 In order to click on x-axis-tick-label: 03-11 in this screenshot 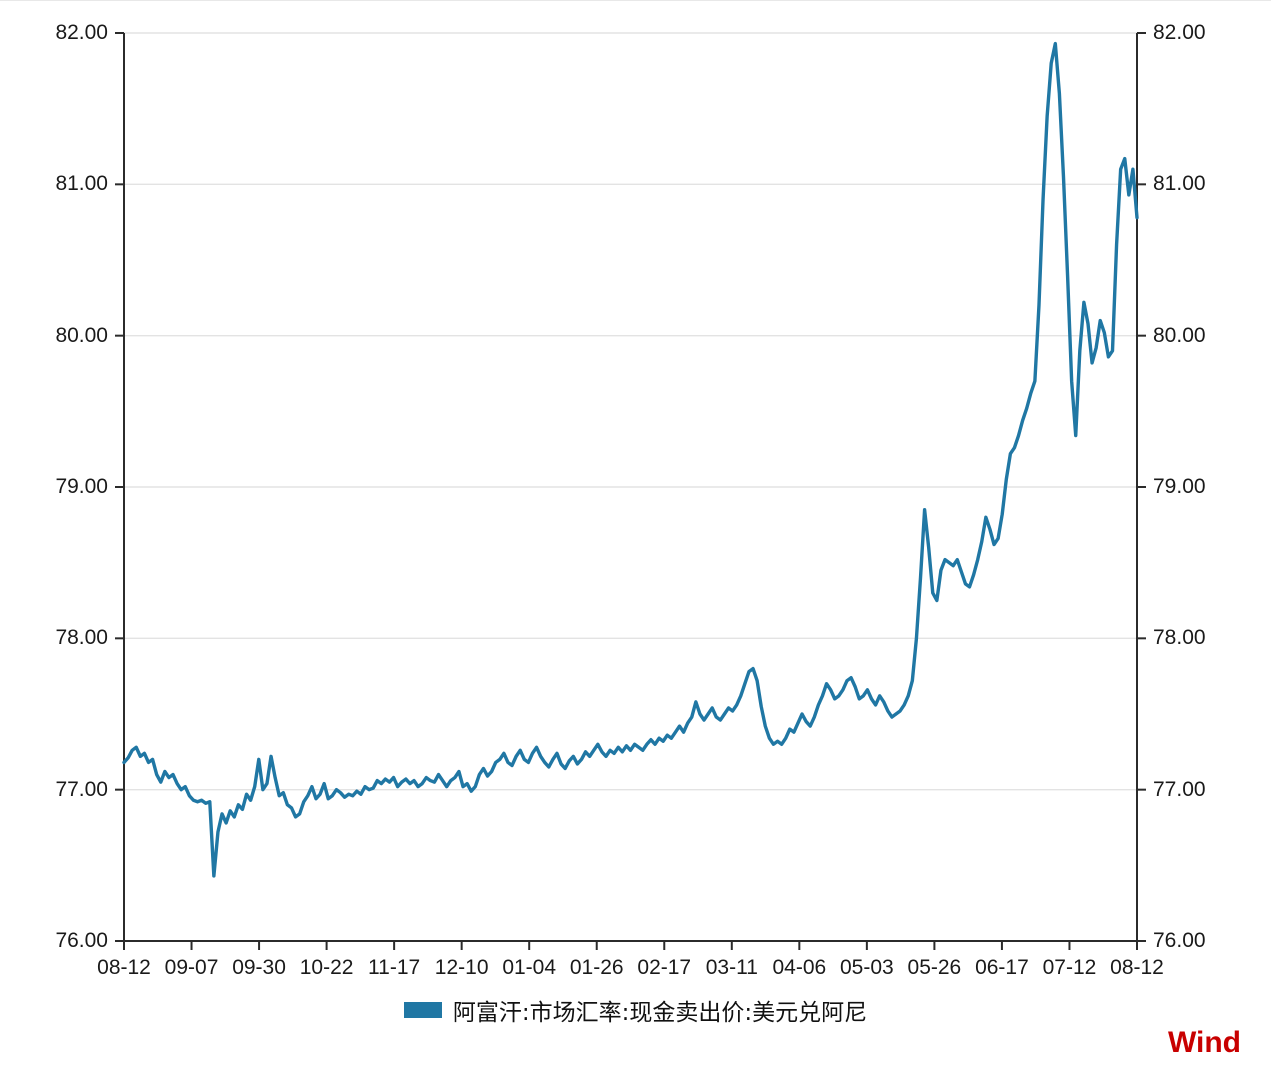, I will do `click(731, 967)`.